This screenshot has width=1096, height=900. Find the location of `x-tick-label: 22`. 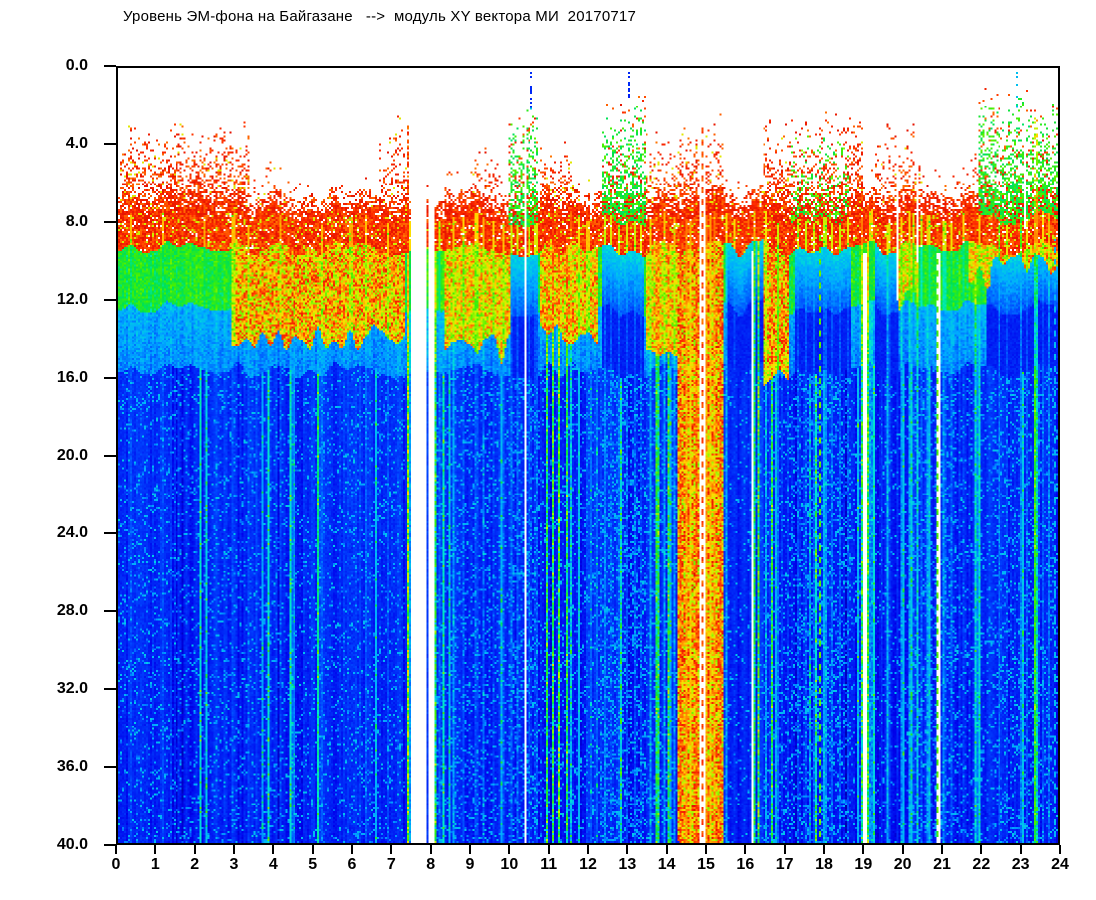

x-tick-label: 22 is located at coordinates (981, 864).